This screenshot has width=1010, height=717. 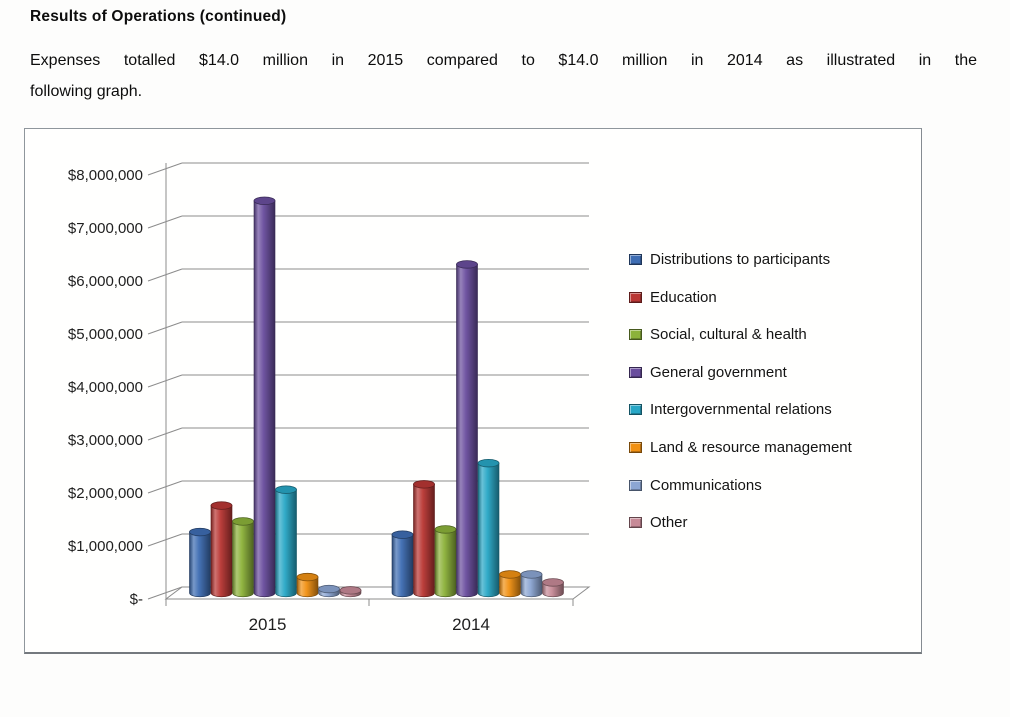 I want to click on y-axis-label: $4,000,000, so click(x=105, y=387).